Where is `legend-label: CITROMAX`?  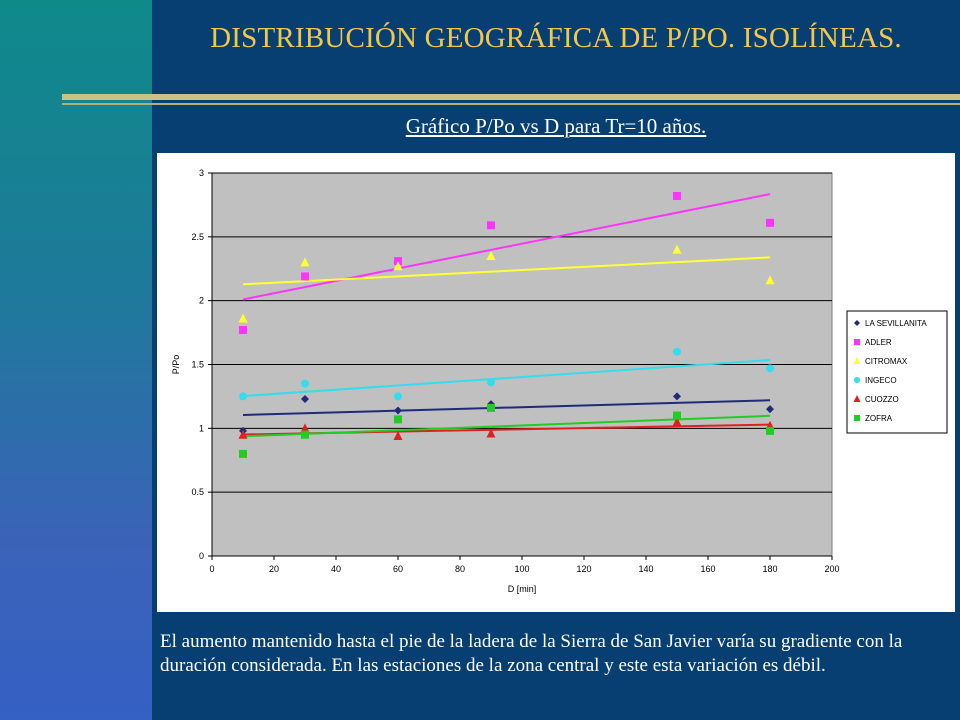 legend-label: CITROMAX is located at coordinates (886, 361).